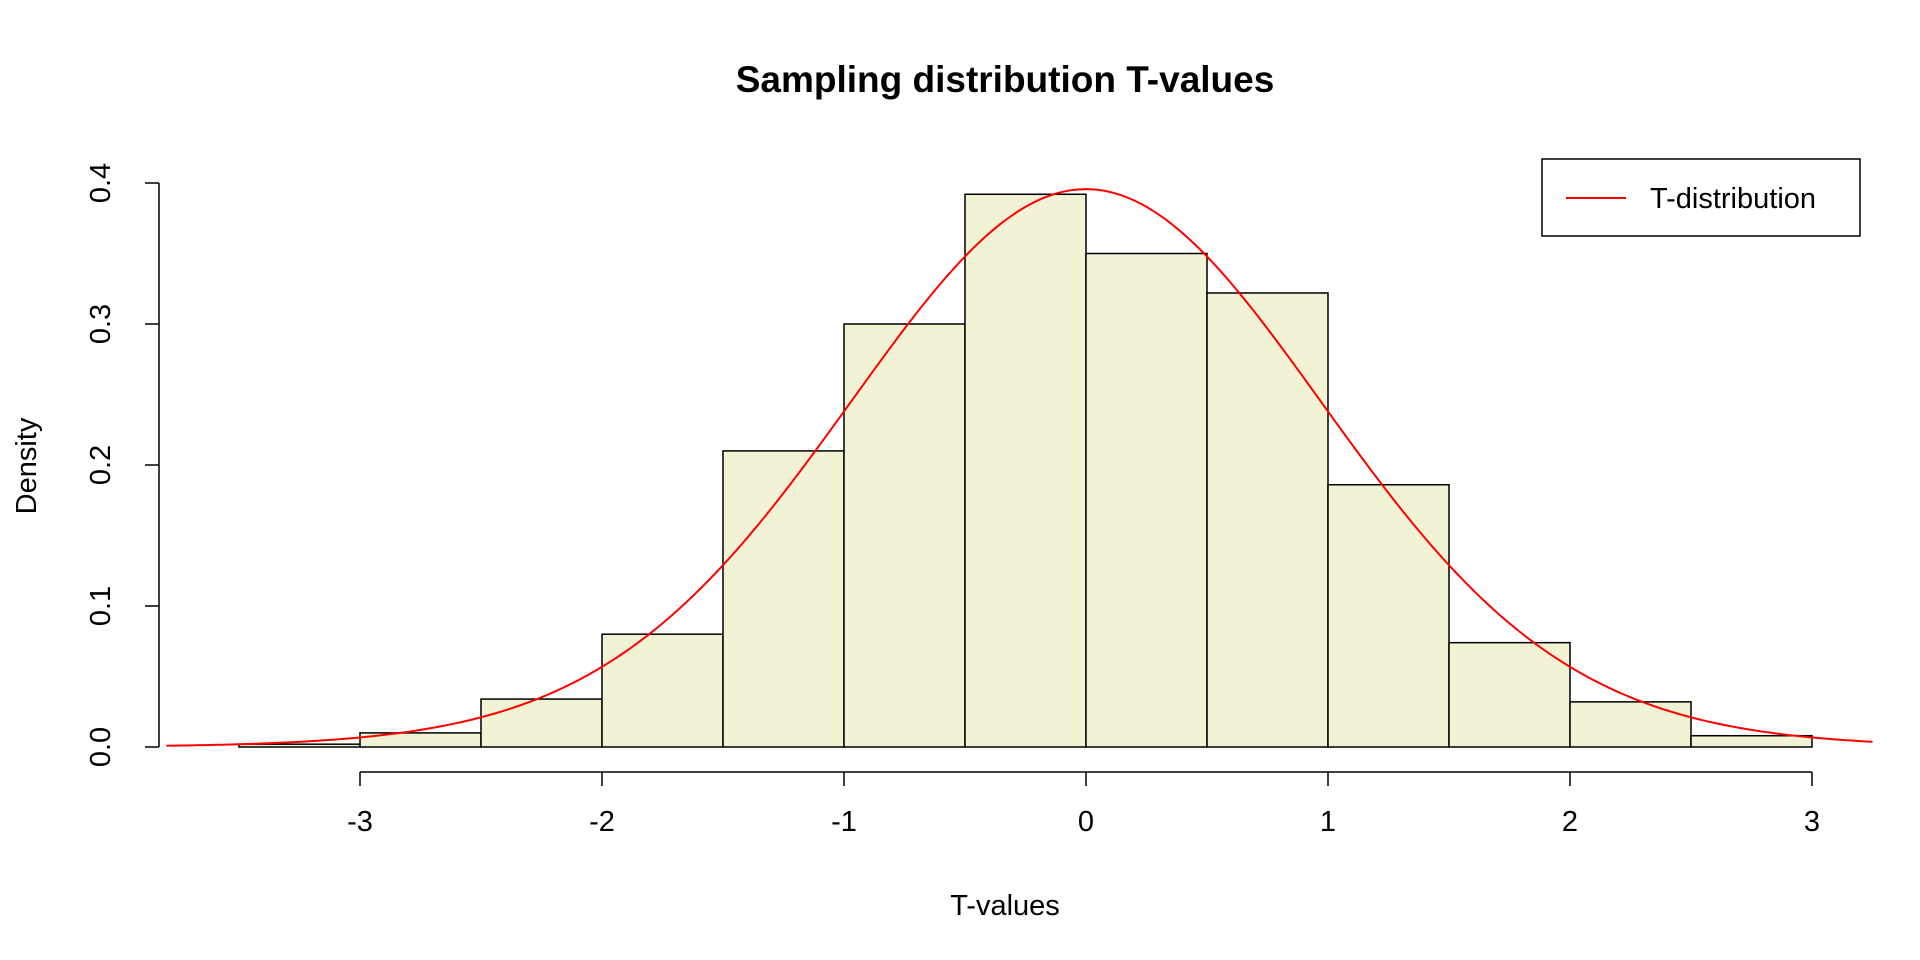  I want to click on y-tick-label: 0.2, so click(101, 465).